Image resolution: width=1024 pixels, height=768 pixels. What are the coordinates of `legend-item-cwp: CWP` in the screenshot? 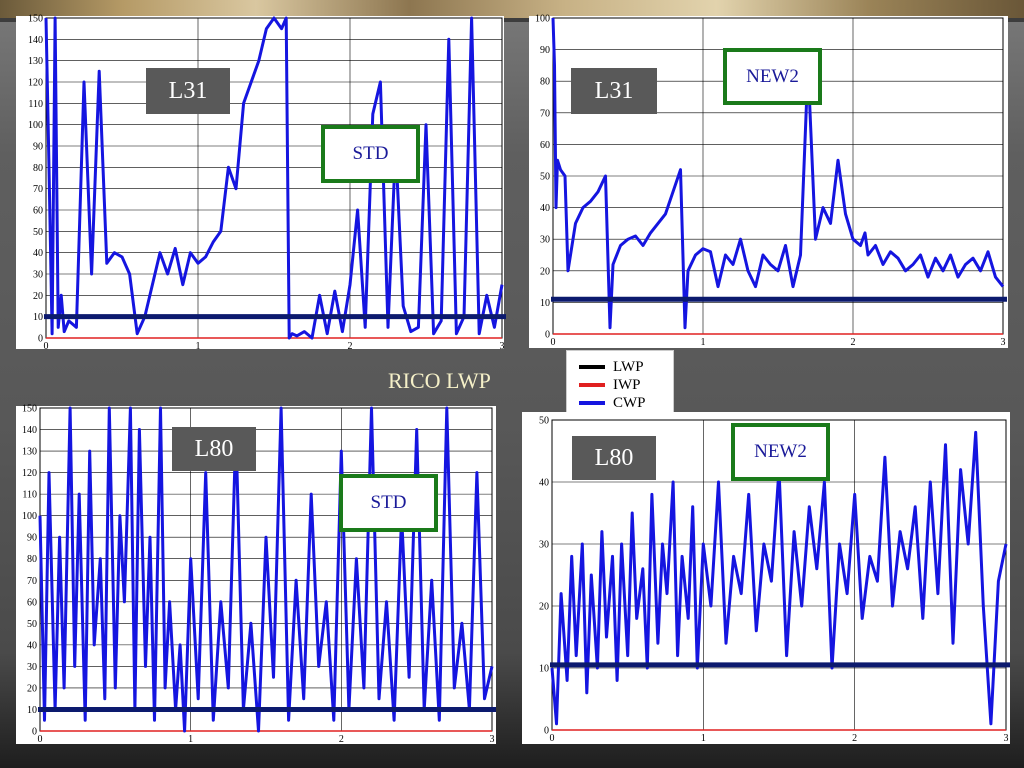 It's located at (612, 403).